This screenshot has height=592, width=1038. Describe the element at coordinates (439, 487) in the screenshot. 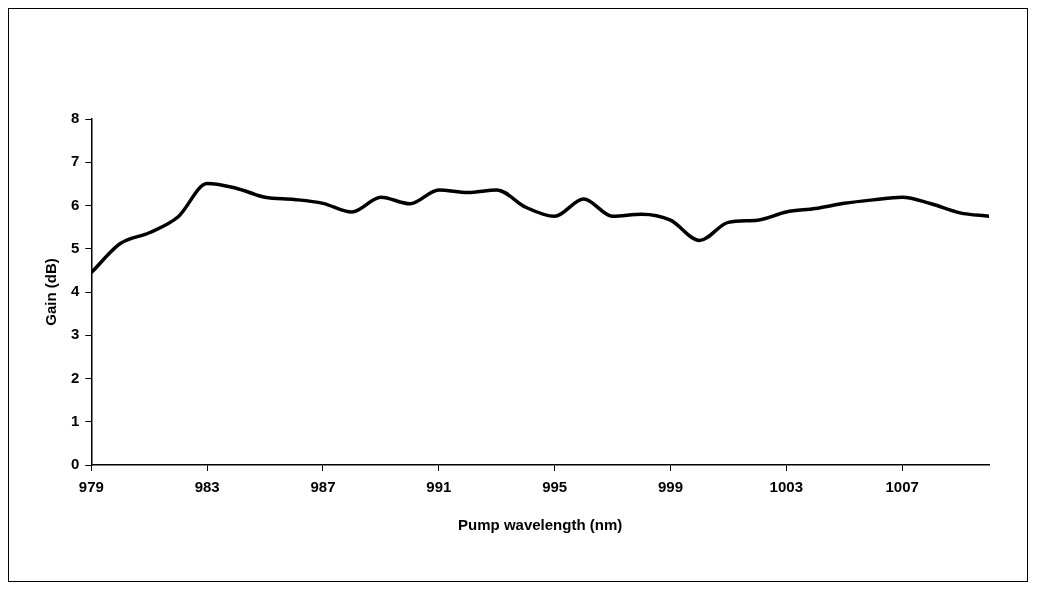

I see `x-tick-label: 991` at that location.